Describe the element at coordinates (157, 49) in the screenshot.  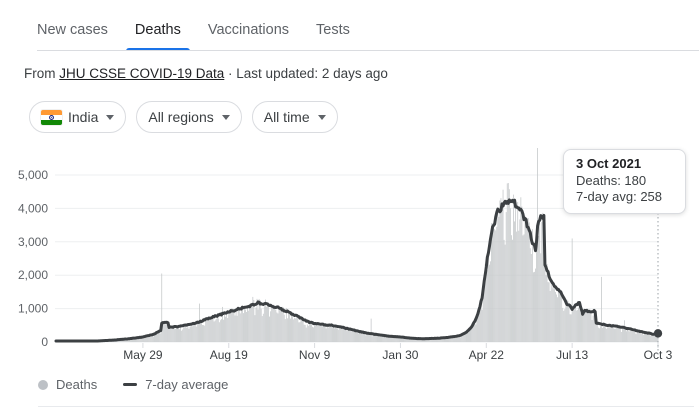
I see `active-tab-underline` at that location.